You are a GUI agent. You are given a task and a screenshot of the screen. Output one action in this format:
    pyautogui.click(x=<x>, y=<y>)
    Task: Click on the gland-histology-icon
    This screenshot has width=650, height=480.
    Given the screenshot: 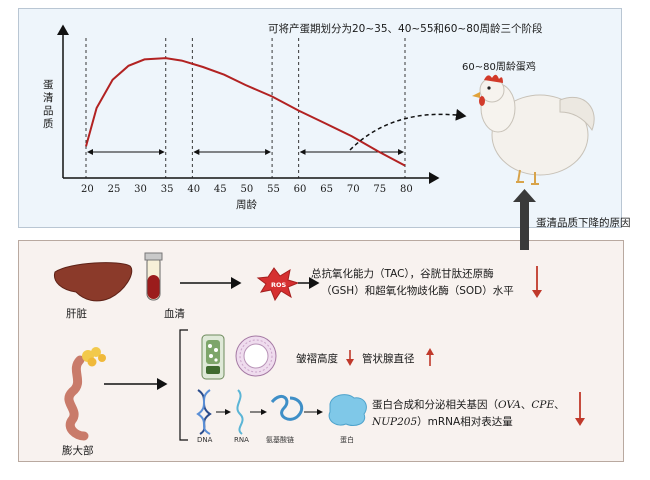 What is the action you would take?
    pyautogui.click(x=256, y=356)
    